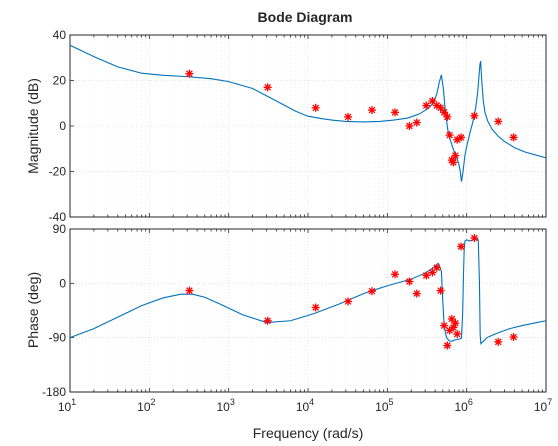 Image resolution: width=558 pixels, height=446 pixels. I want to click on frequency-axis-label: Frequency (rad/s), so click(308, 433).